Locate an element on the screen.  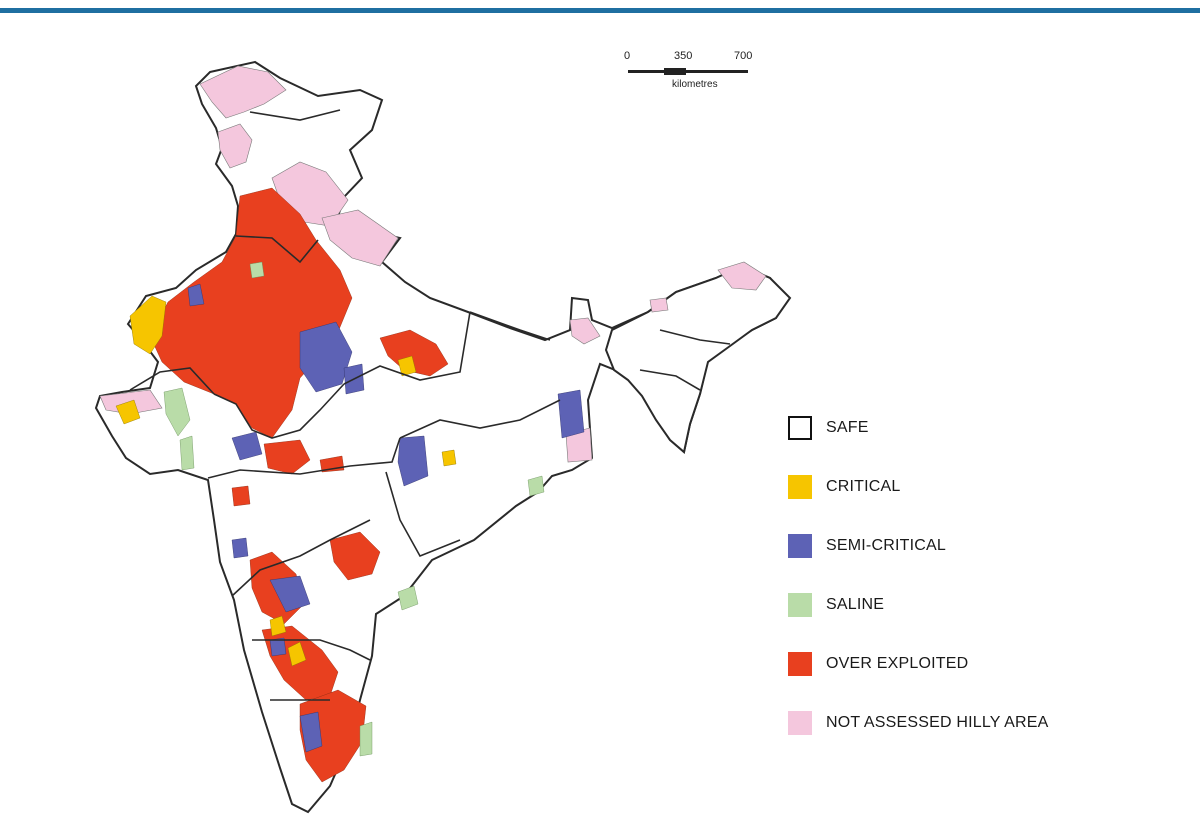
legend-label-not-assessed: NOT ASSESSED HILLY AREA is located at coordinates (937, 722).